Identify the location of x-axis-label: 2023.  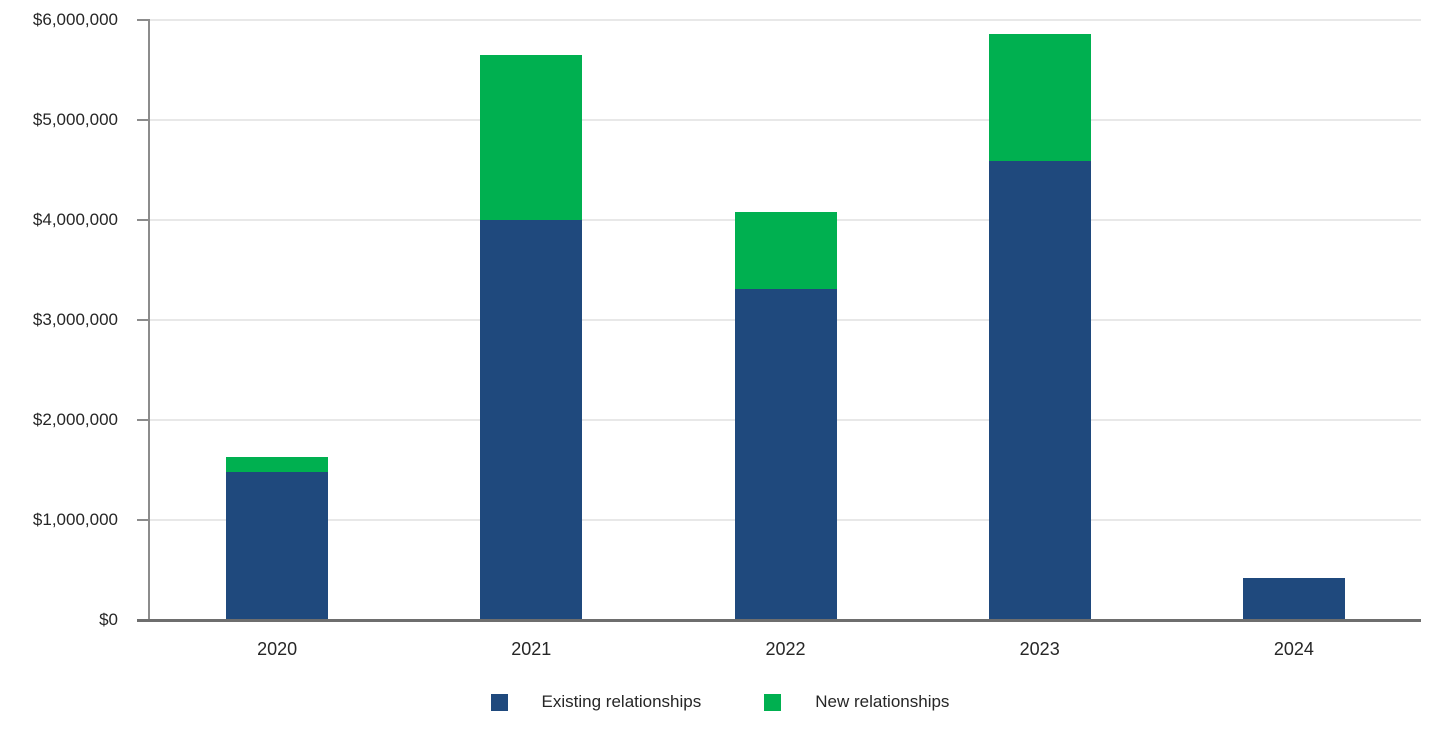
(1039, 649).